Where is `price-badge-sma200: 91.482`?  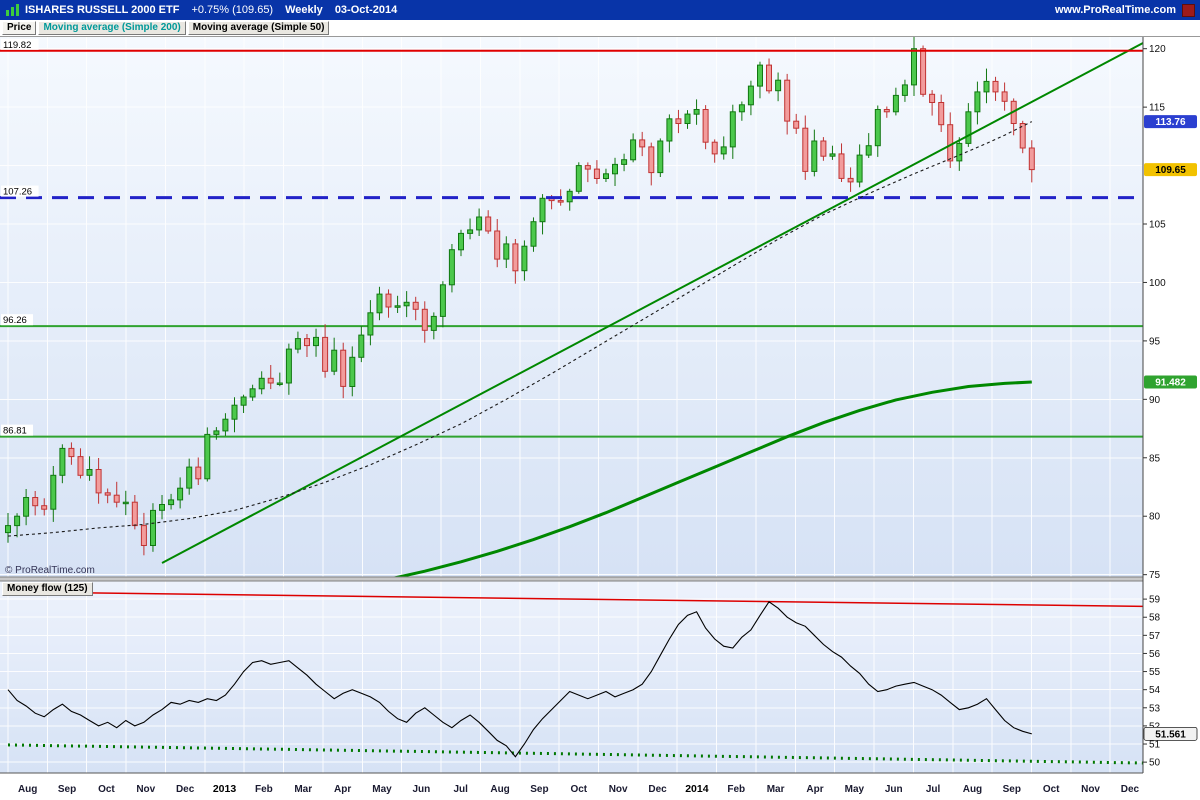
price-badge-sma200: 91.482 is located at coordinates (1170, 382).